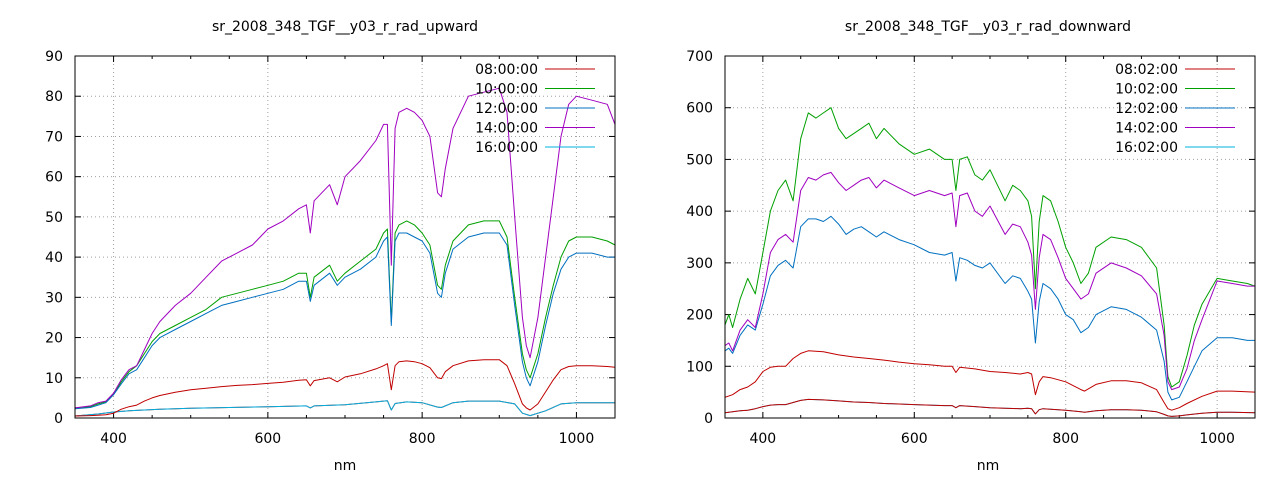 The image size is (1280, 480). I want to click on y-tick-label: 70, so click(54, 137).